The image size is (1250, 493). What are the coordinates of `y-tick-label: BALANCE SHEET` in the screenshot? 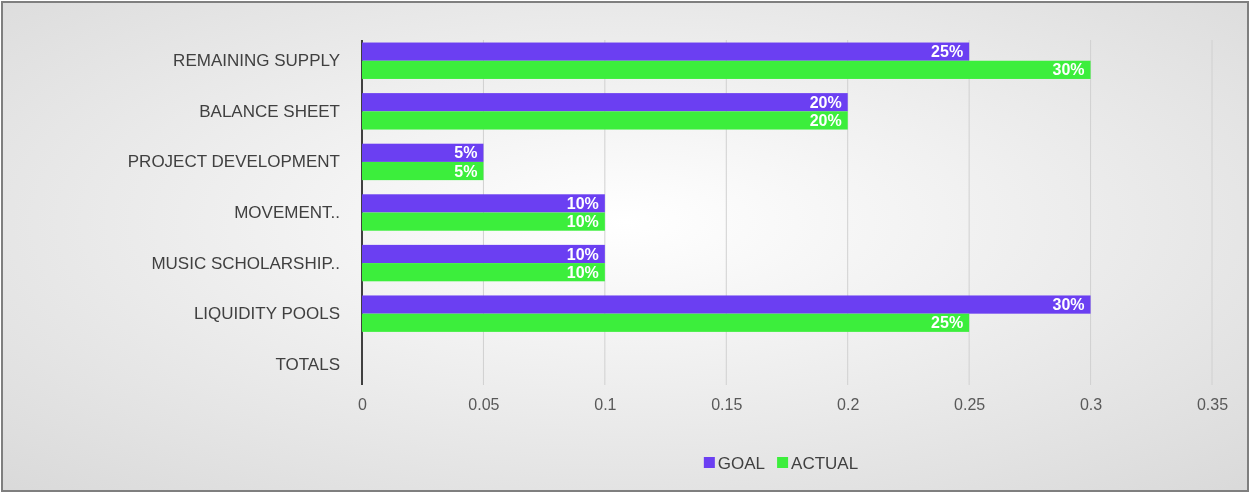 It's located at (269, 111).